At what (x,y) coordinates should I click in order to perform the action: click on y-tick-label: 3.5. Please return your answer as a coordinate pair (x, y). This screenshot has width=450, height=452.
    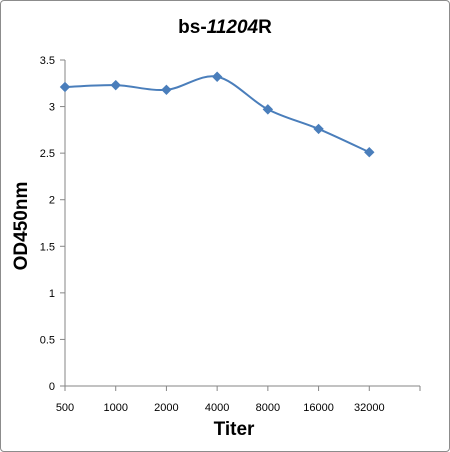
    Looking at the image, I should click on (47, 61).